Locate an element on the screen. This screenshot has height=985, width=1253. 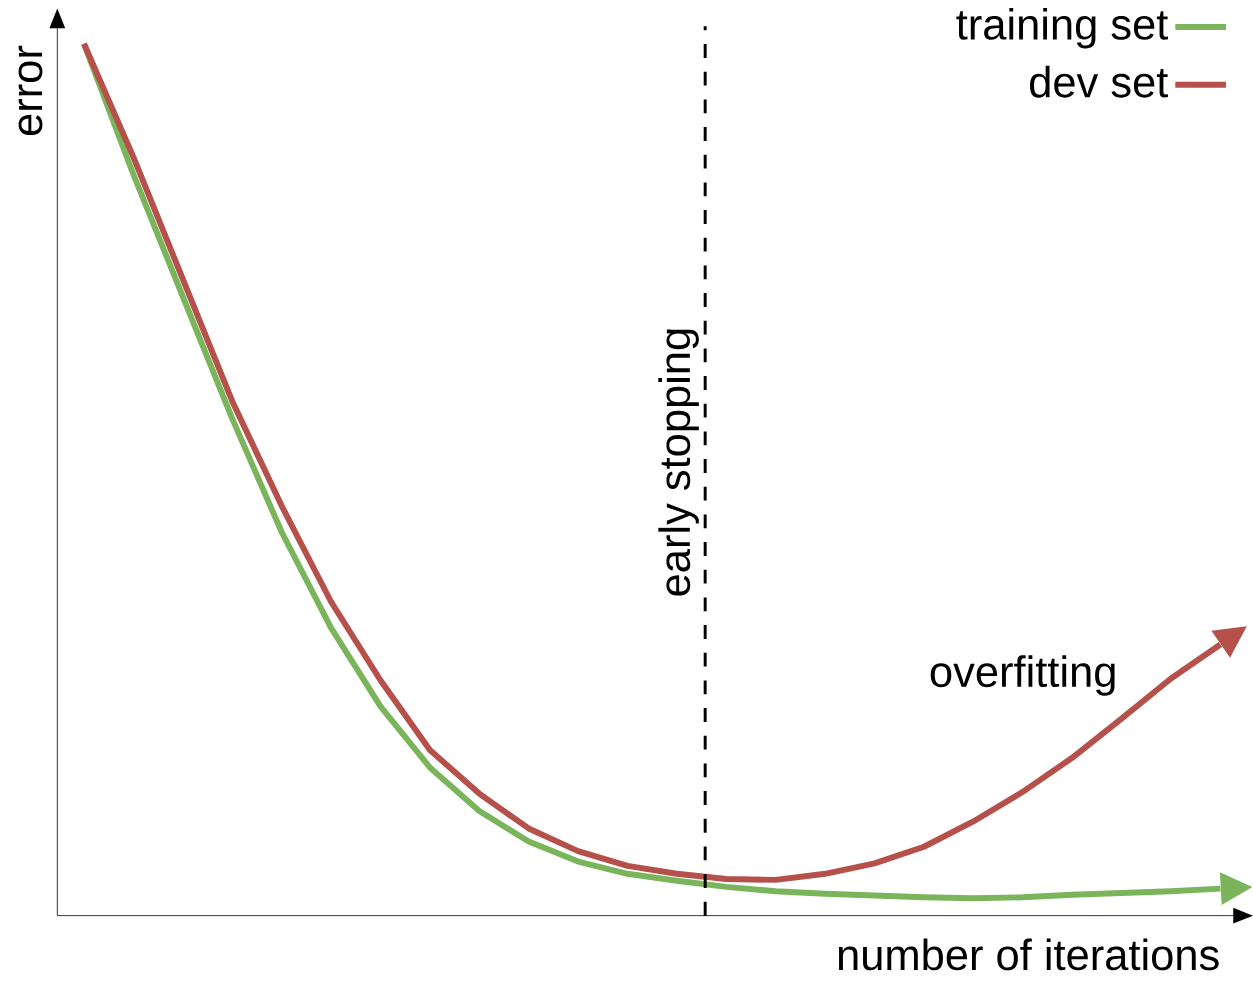
annotation: overfitting is located at coordinates (1022, 675).